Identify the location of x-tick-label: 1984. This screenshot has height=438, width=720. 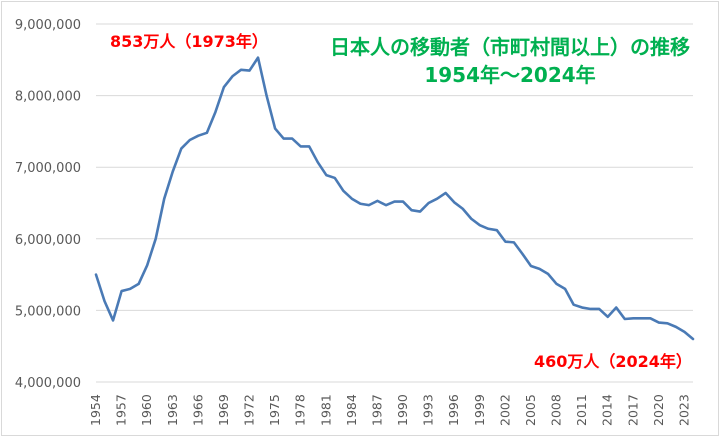
(351, 410).